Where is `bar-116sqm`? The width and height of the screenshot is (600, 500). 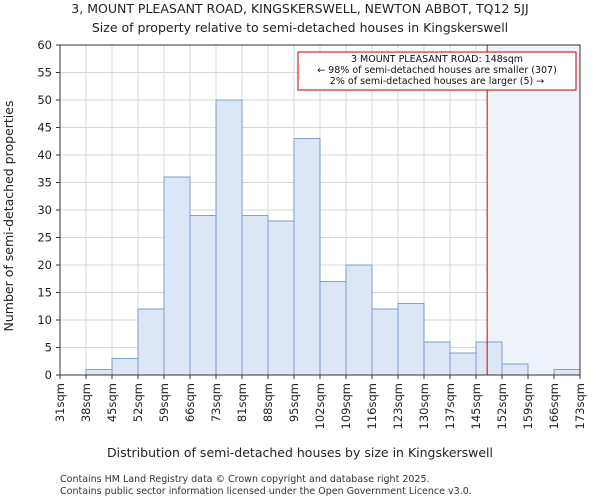
bar-116sqm is located at coordinates (385, 342).